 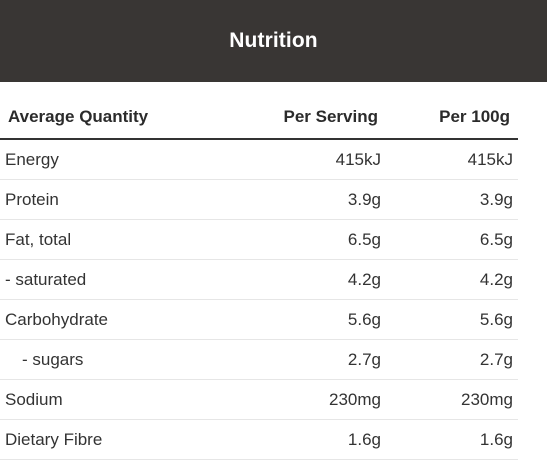 What do you see at coordinates (259, 360) in the screenshot?
I see `table-row: - sugars 2.7g 2.7g` at bounding box center [259, 360].